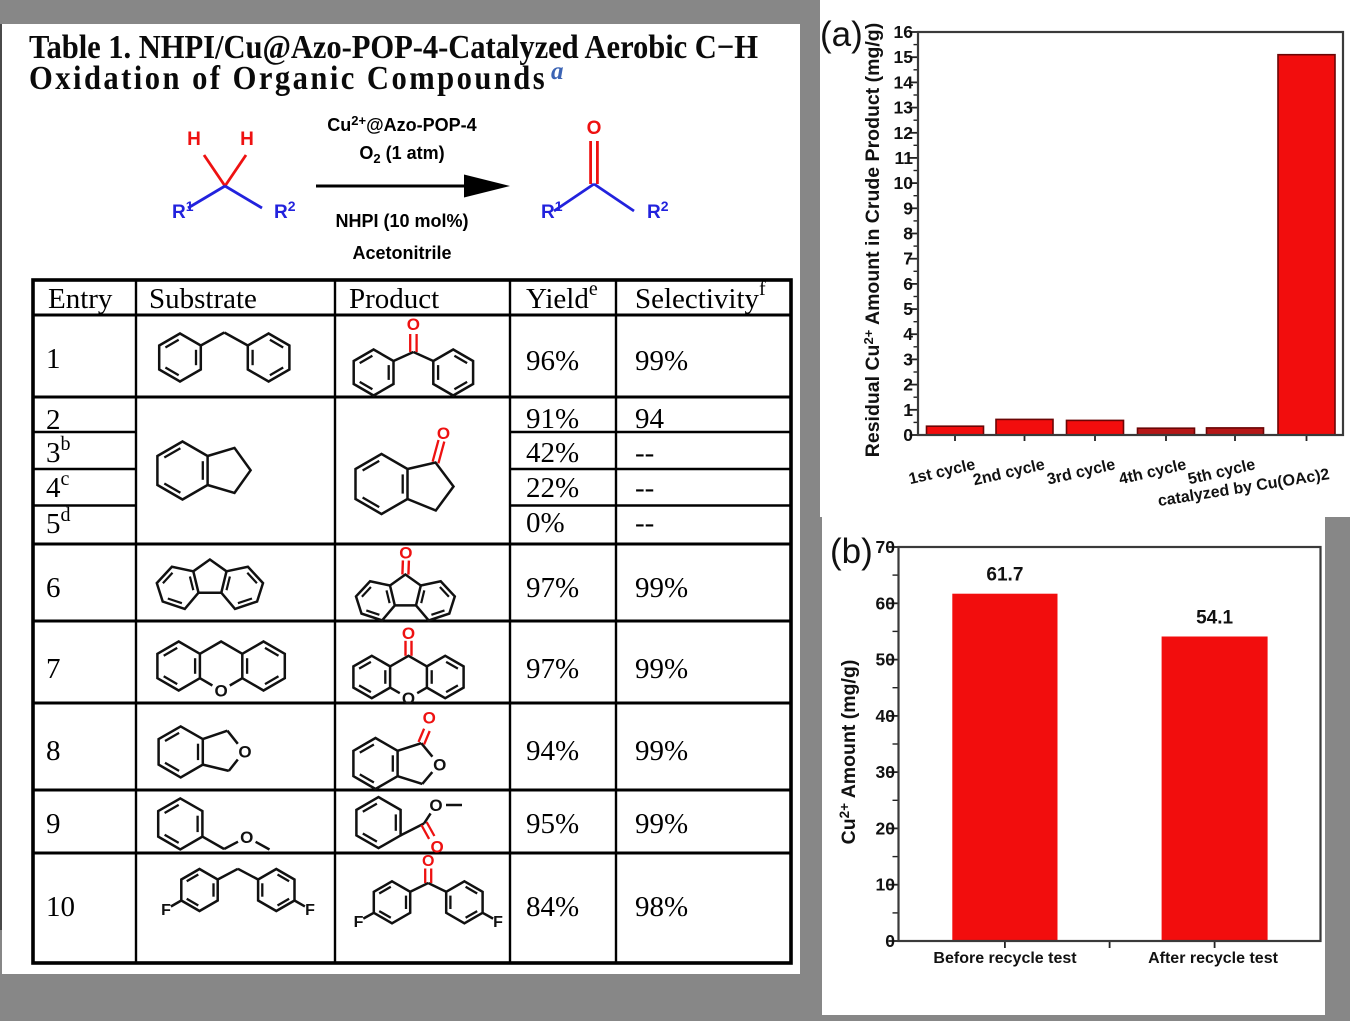 The image size is (1350, 1021). Describe the element at coordinates (908, 334) in the screenshot. I see `svg-text: 4` at that location.